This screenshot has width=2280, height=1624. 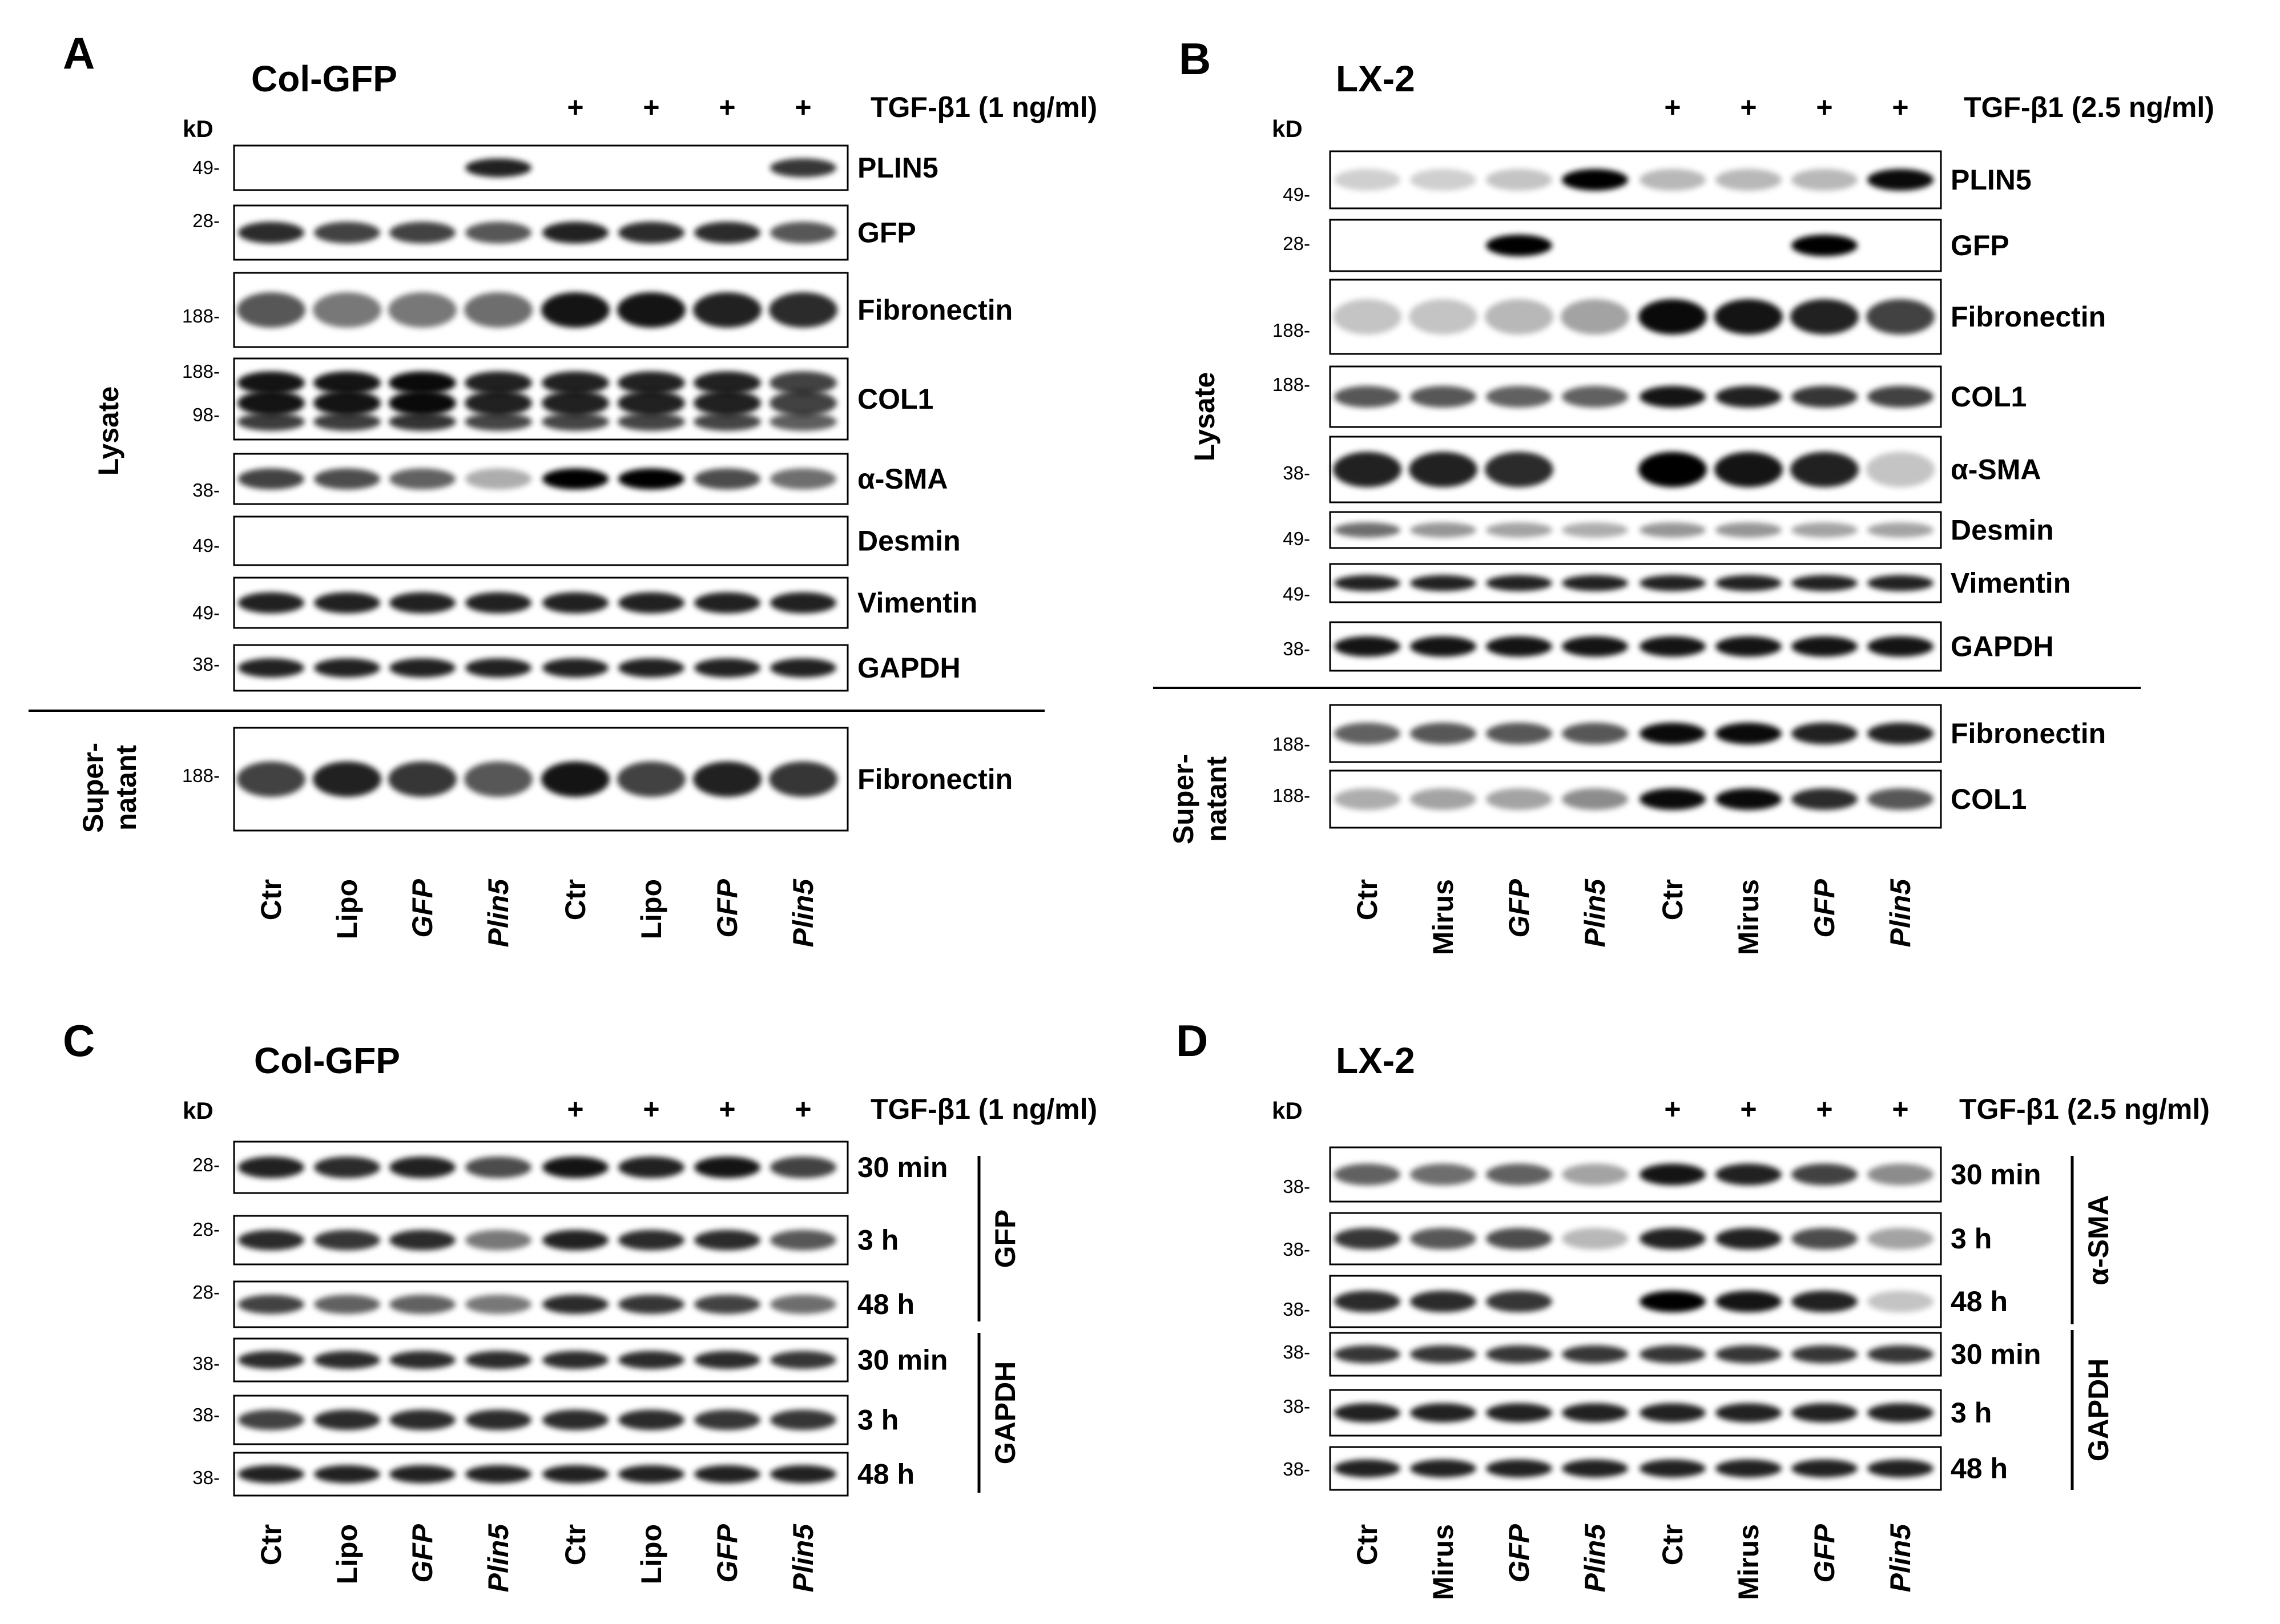 What do you see at coordinates (575, 899) in the screenshot?
I see `lane-label: Ctr` at bounding box center [575, 899].